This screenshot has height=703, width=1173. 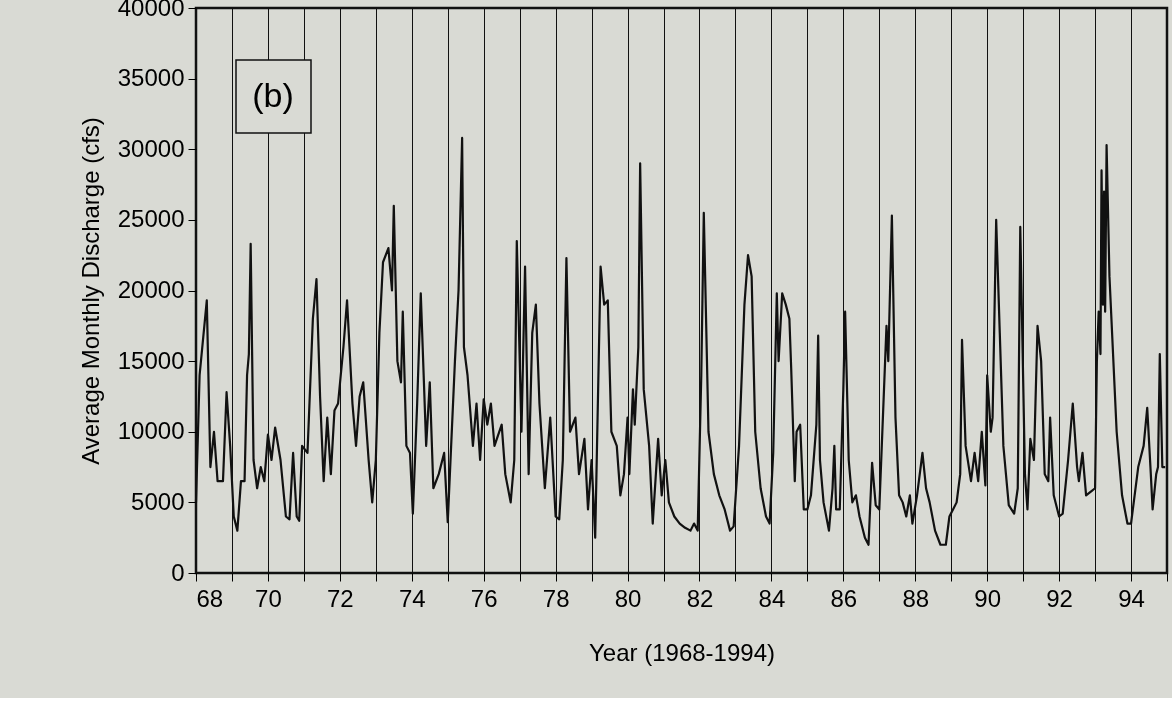 What do you see at coordinates (273, 95) in the screenshot?
I see `annotation: (b)` at bounding box center [273, 95].